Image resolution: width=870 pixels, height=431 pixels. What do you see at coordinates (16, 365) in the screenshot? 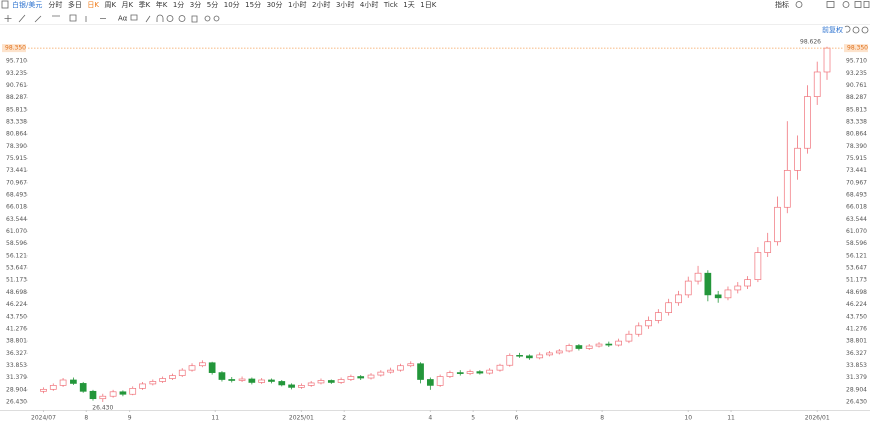
I see `y-tick-label-left: 33.853` at bounding box center [16, 365].